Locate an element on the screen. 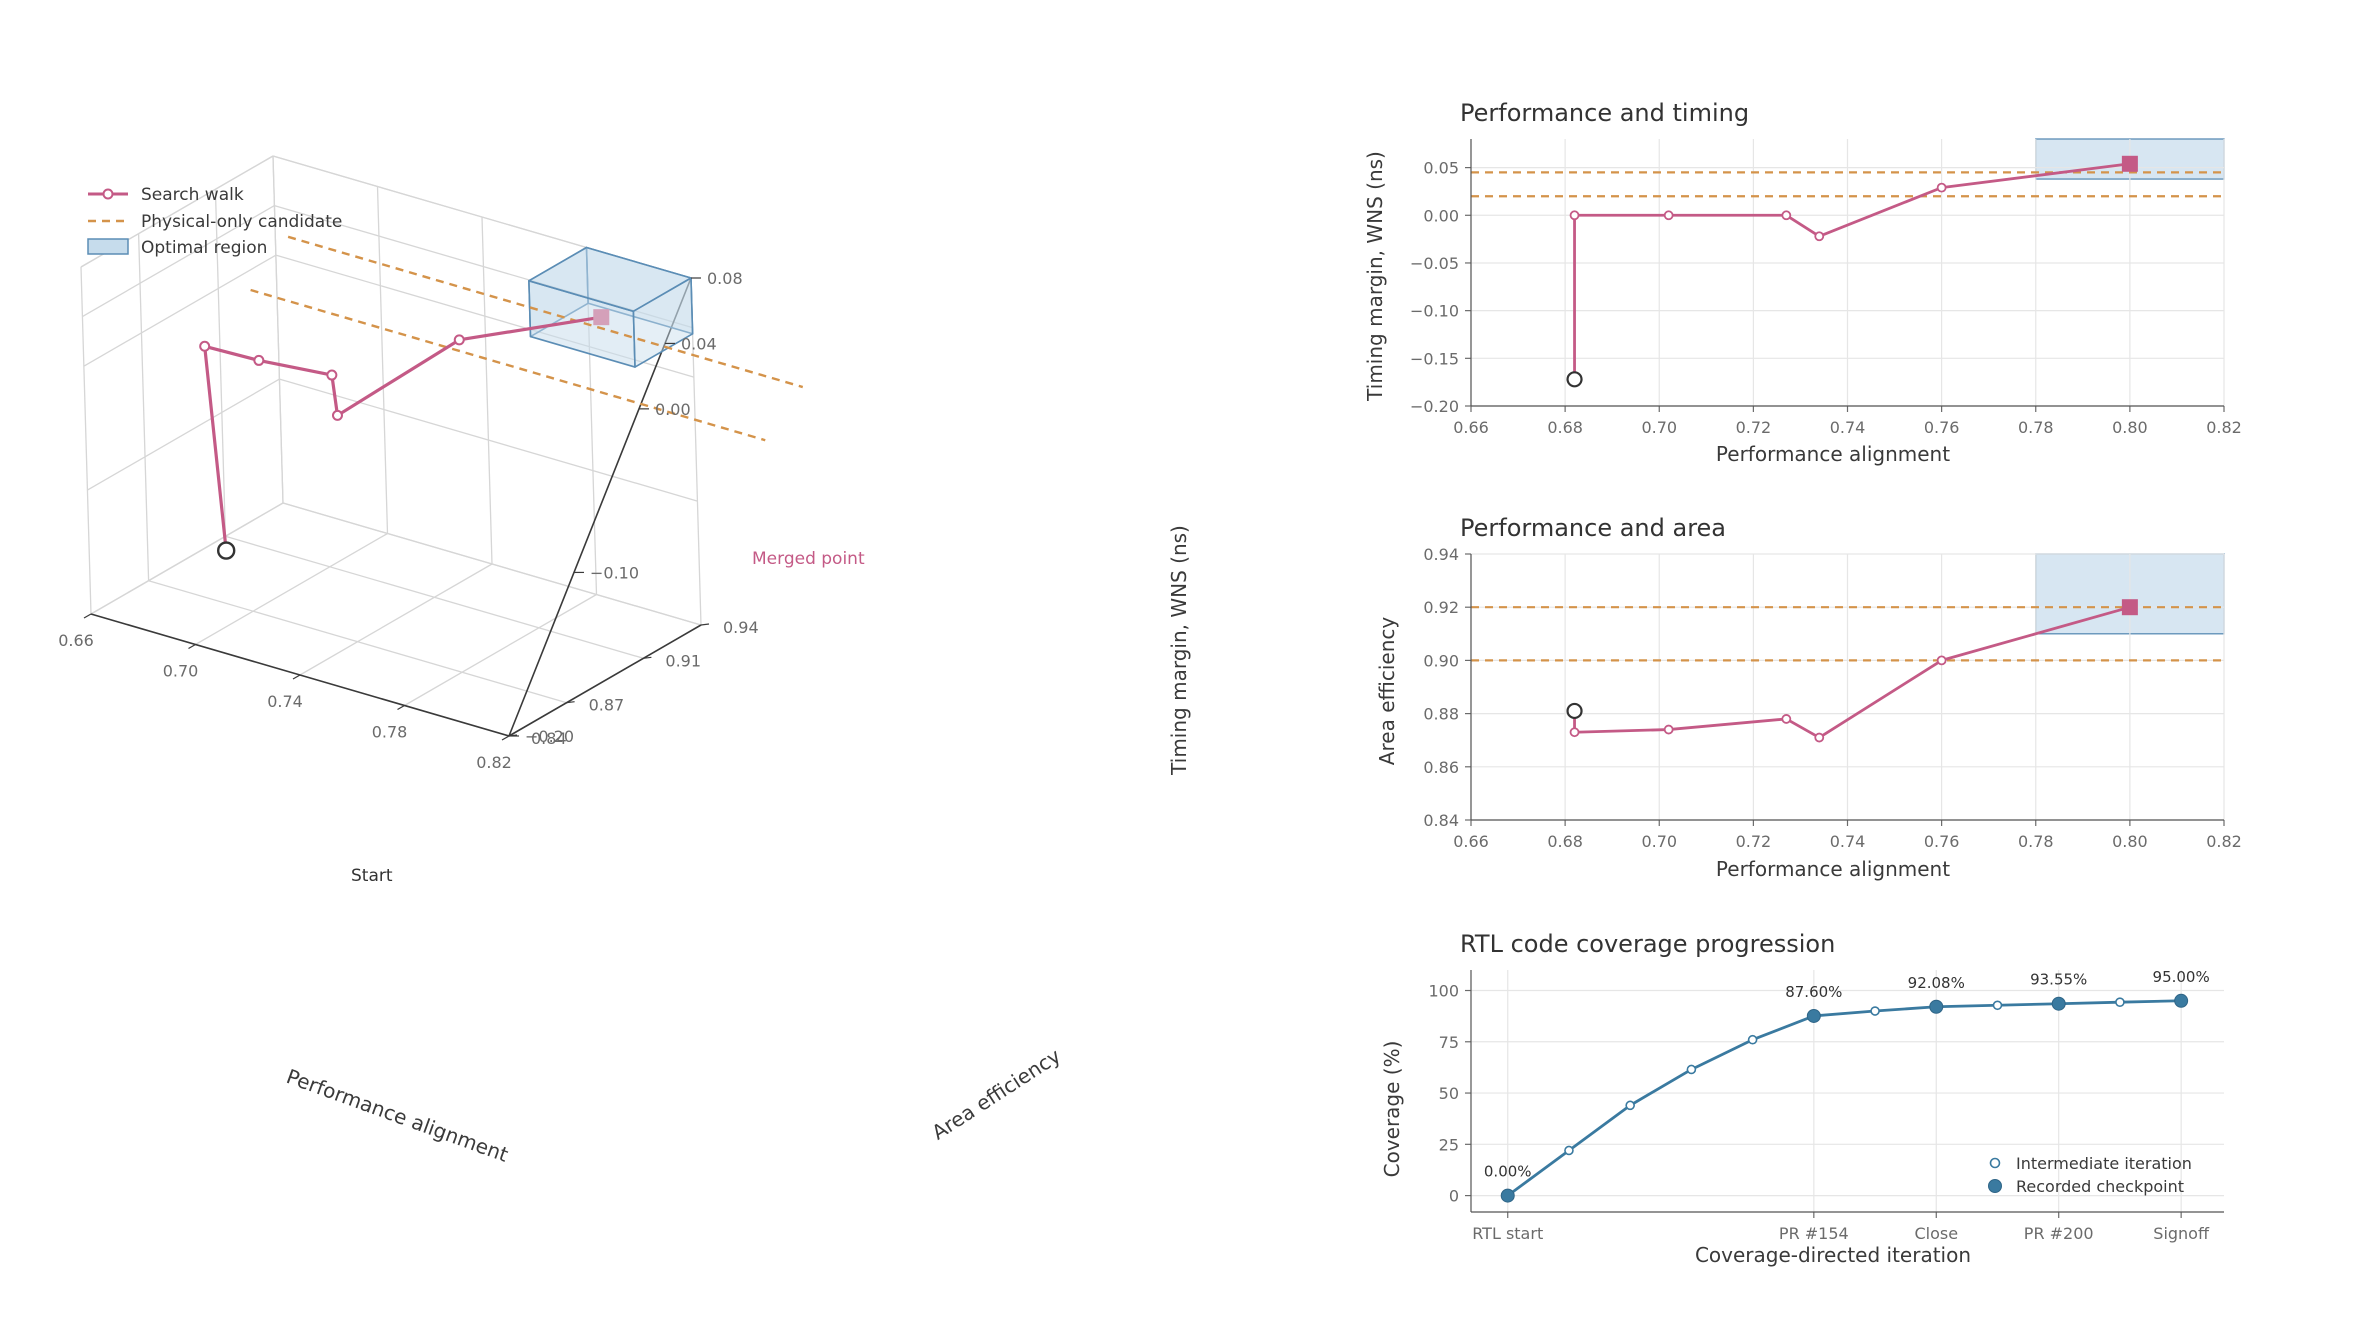  panel-b-grid is located at coordinates (1847, 687).